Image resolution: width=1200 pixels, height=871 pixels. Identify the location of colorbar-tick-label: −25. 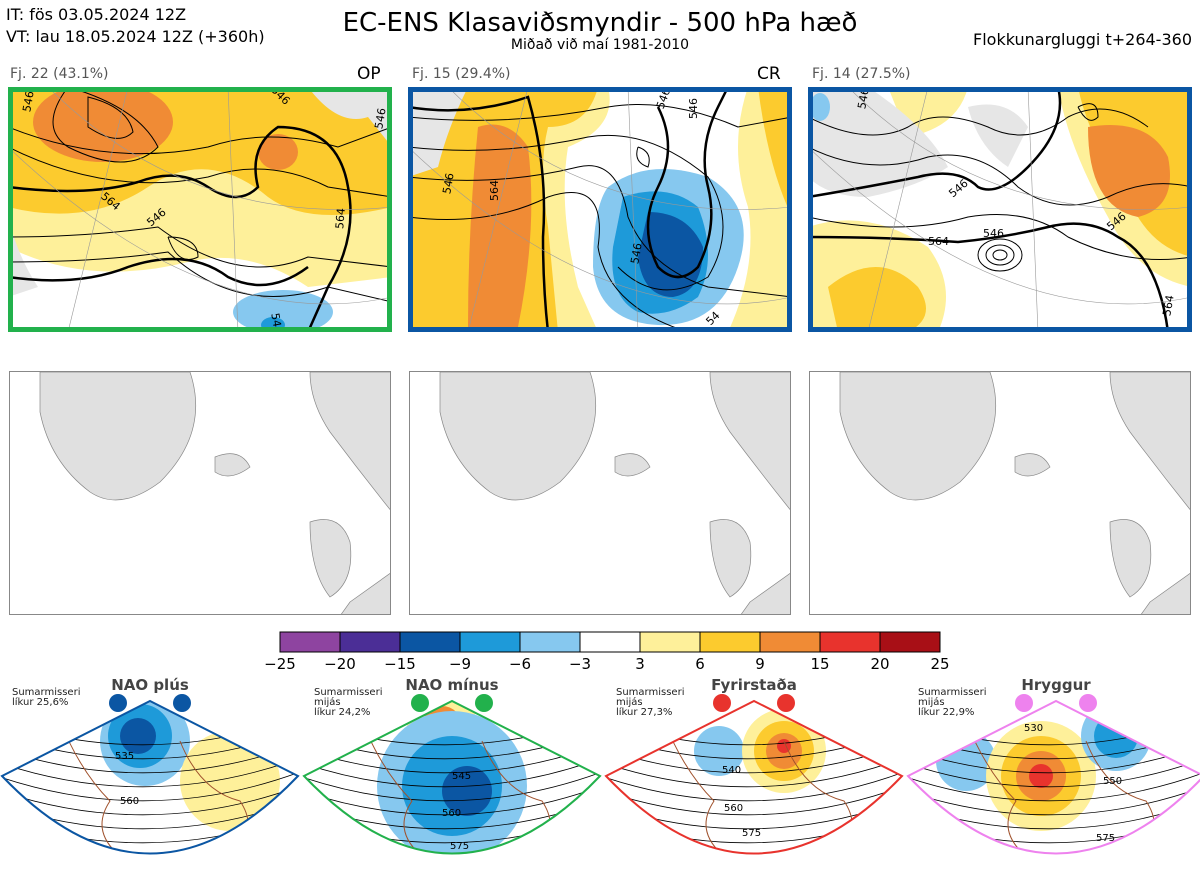
(280, 664).